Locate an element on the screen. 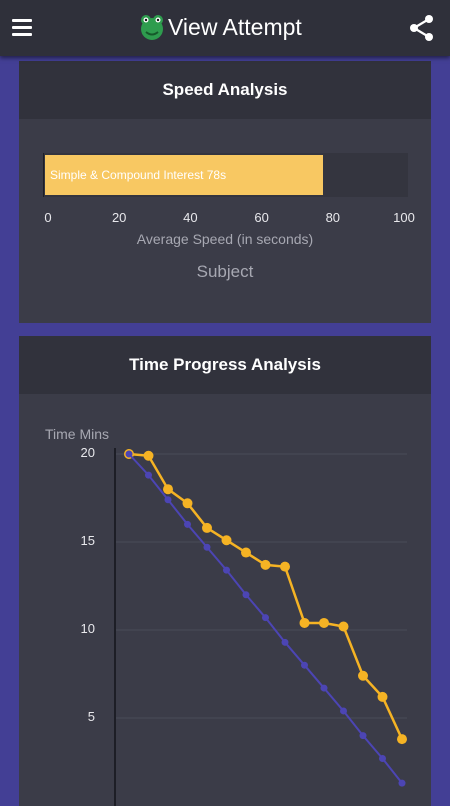 The image size is (450, 806). speed-x-tick: 80 is located at coordinates (333, 217).